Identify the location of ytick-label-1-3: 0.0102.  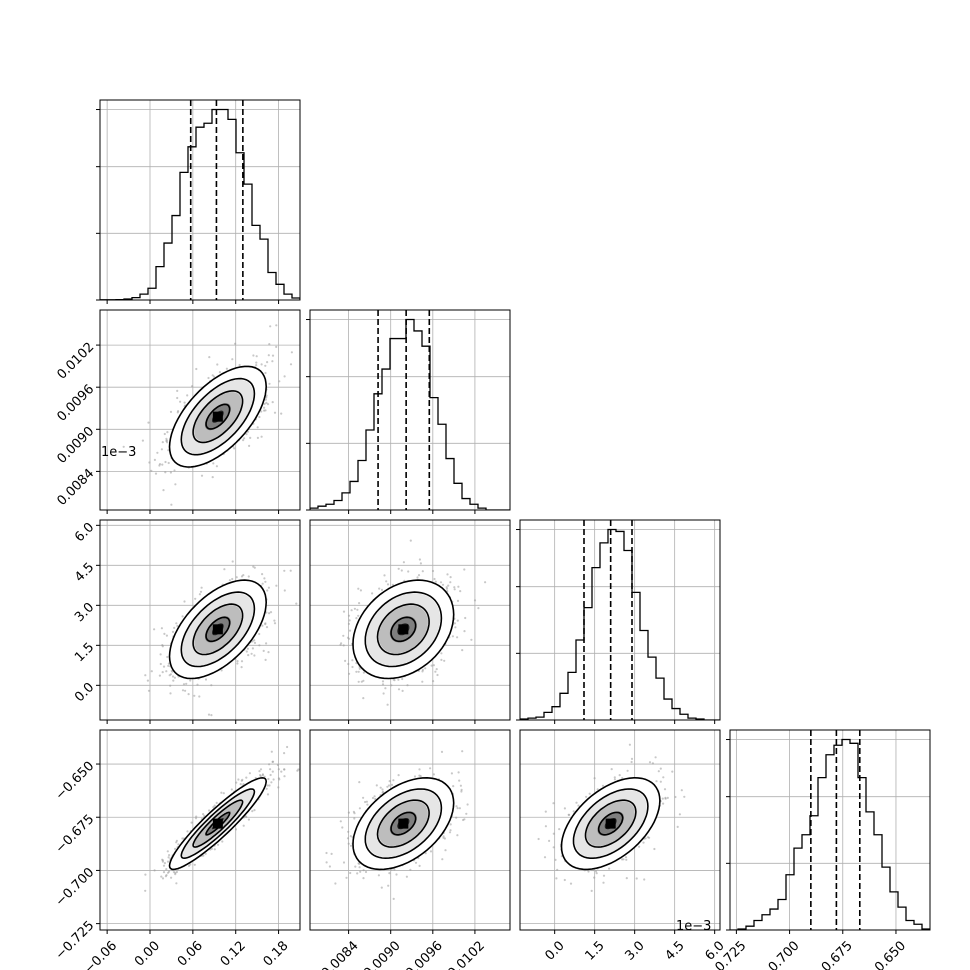
(76, 361).